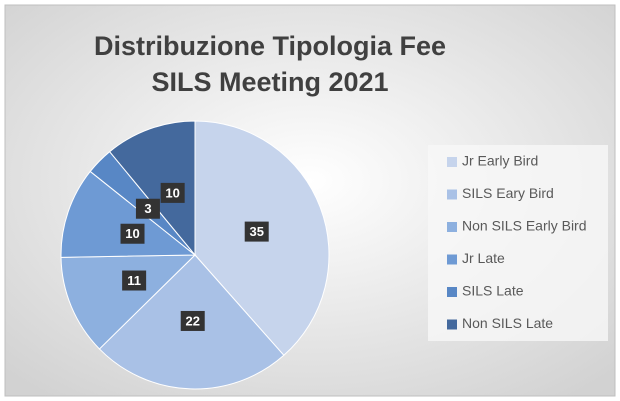  What do you see at coordinates (518, 243) in the screenshot?
I see `legend-box` at bounding box center [518, 243].